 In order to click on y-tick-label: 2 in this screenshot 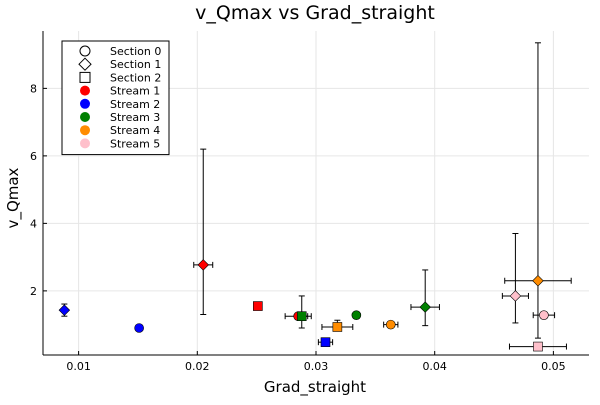, I will do `click(33, 291)`.